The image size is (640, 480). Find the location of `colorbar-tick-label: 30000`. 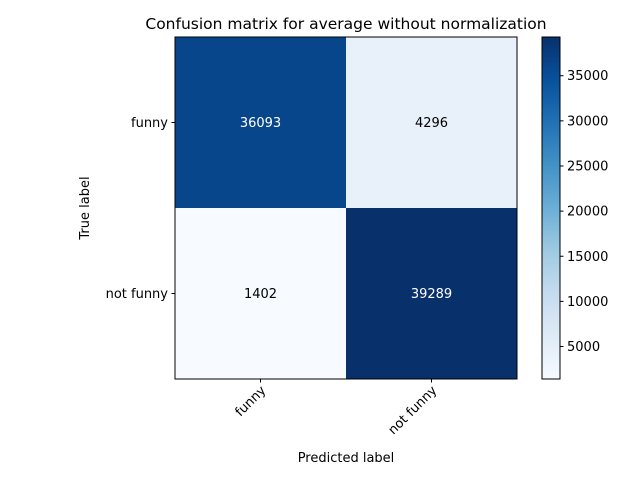

colorbar-tick-label: 30000 is located at coordinates (587, 121).